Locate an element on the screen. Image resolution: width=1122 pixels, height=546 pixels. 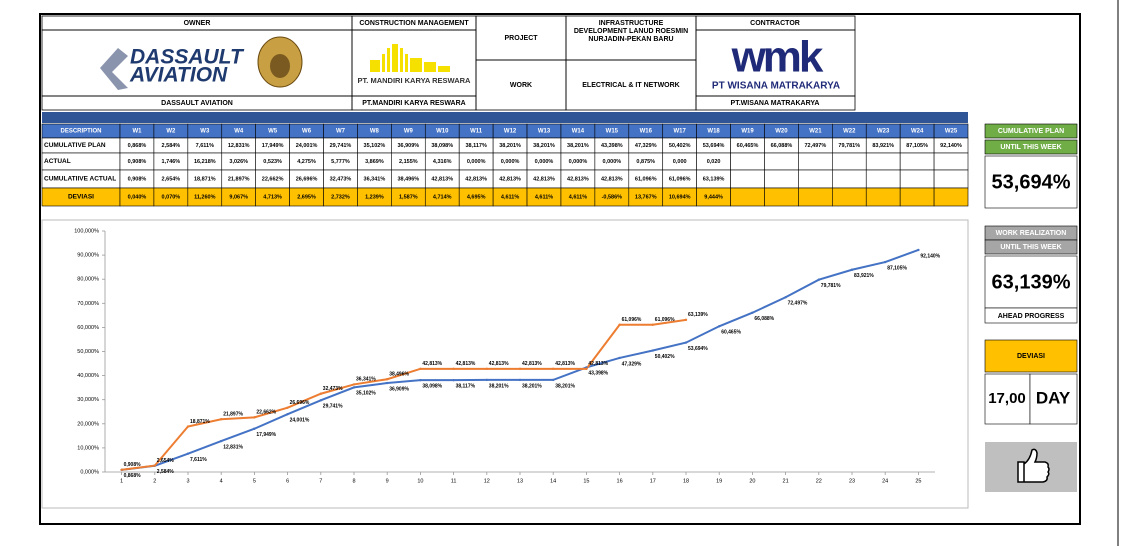
real-title: WORK REALIZATION is located at coordinates (1031, 233).